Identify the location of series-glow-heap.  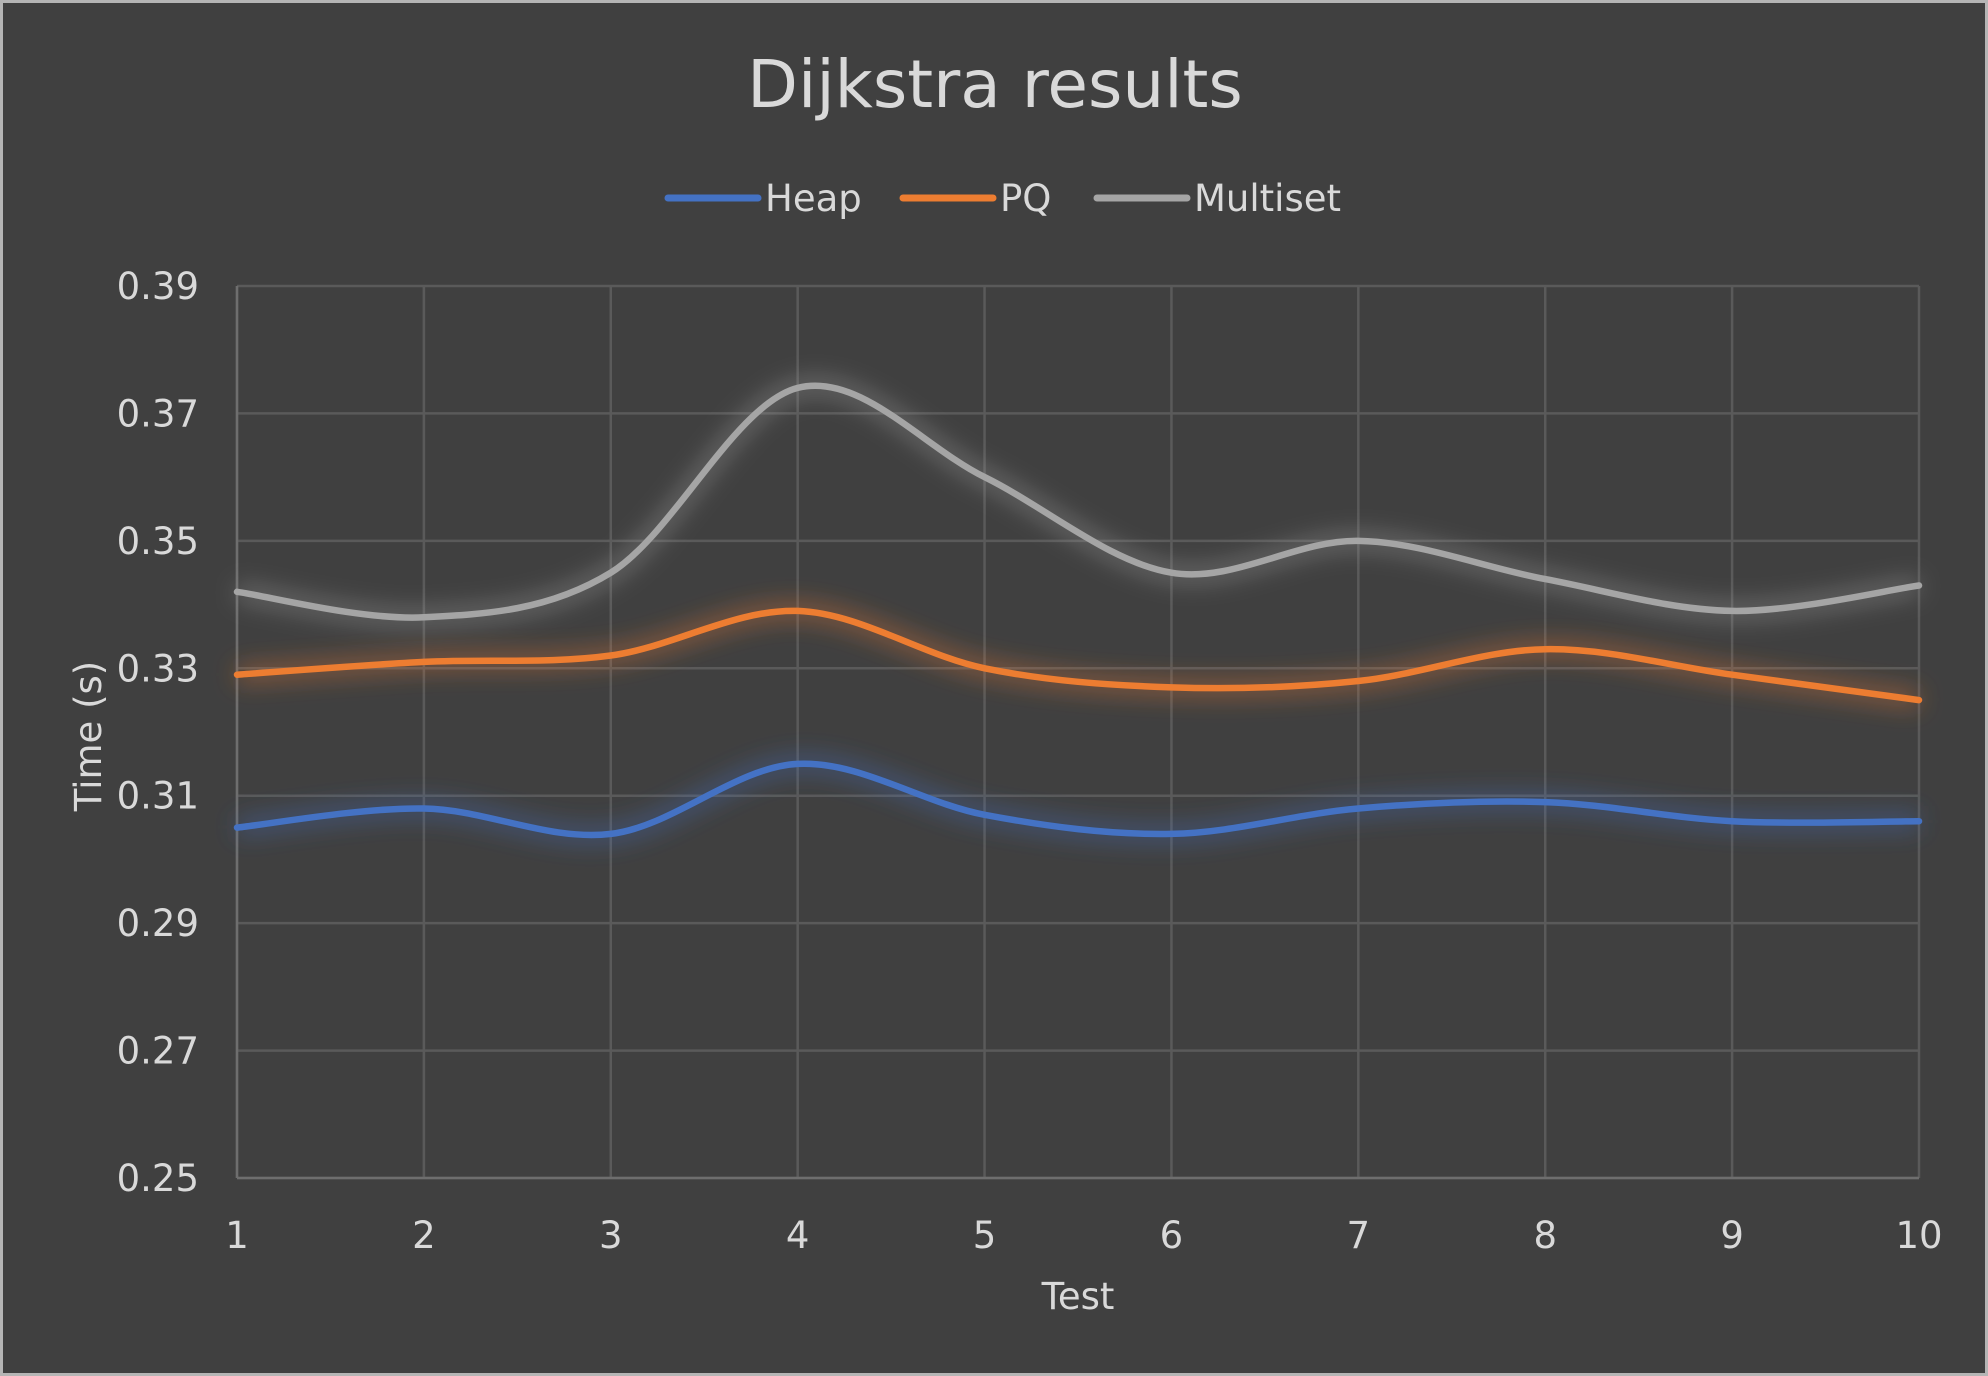
(1078, 799).